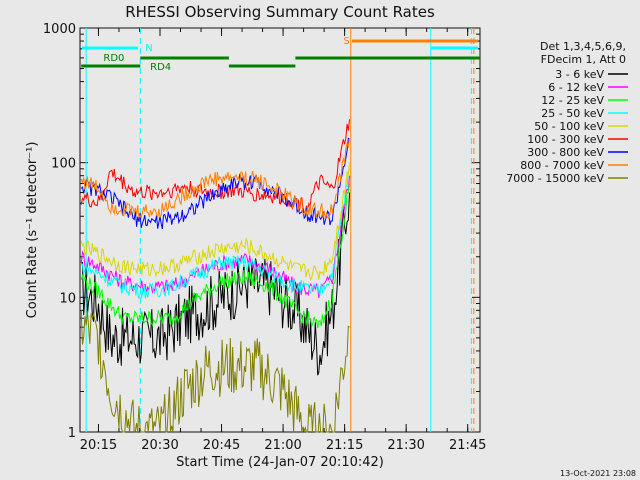 The height and width of the screenshot is (480, 640). I want to click on x-tick-label: 21:30, so click(405, 445).